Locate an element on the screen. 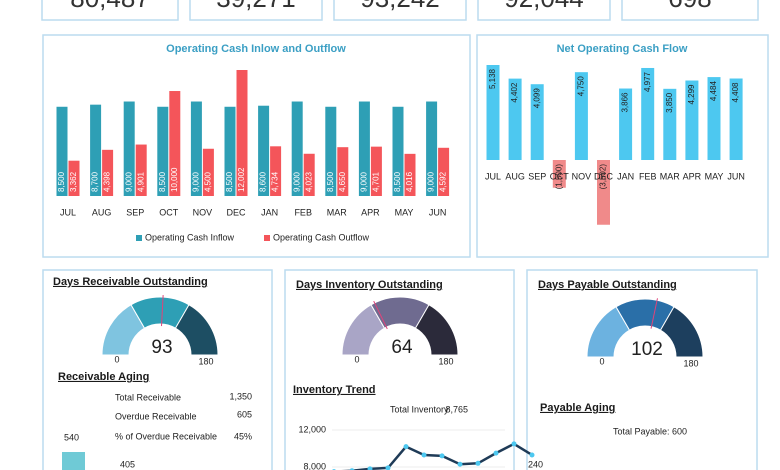  annotation-value: 8,765 is located at coordinates (456, 409).